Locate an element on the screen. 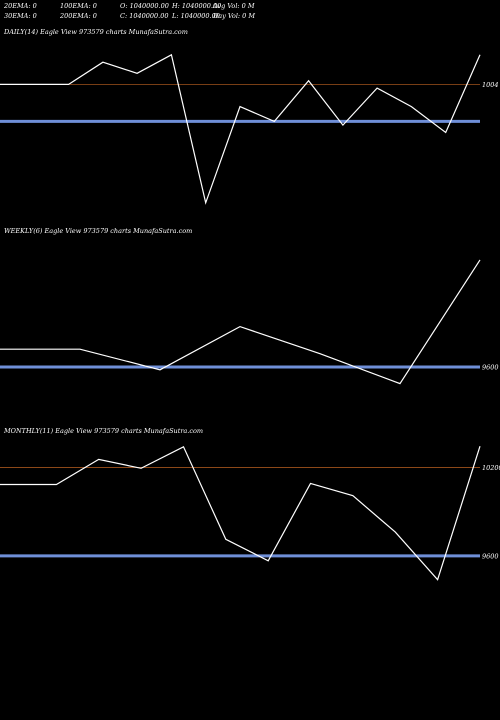  header-low: L: 1040000.00 is located at coordinates (196, 16).